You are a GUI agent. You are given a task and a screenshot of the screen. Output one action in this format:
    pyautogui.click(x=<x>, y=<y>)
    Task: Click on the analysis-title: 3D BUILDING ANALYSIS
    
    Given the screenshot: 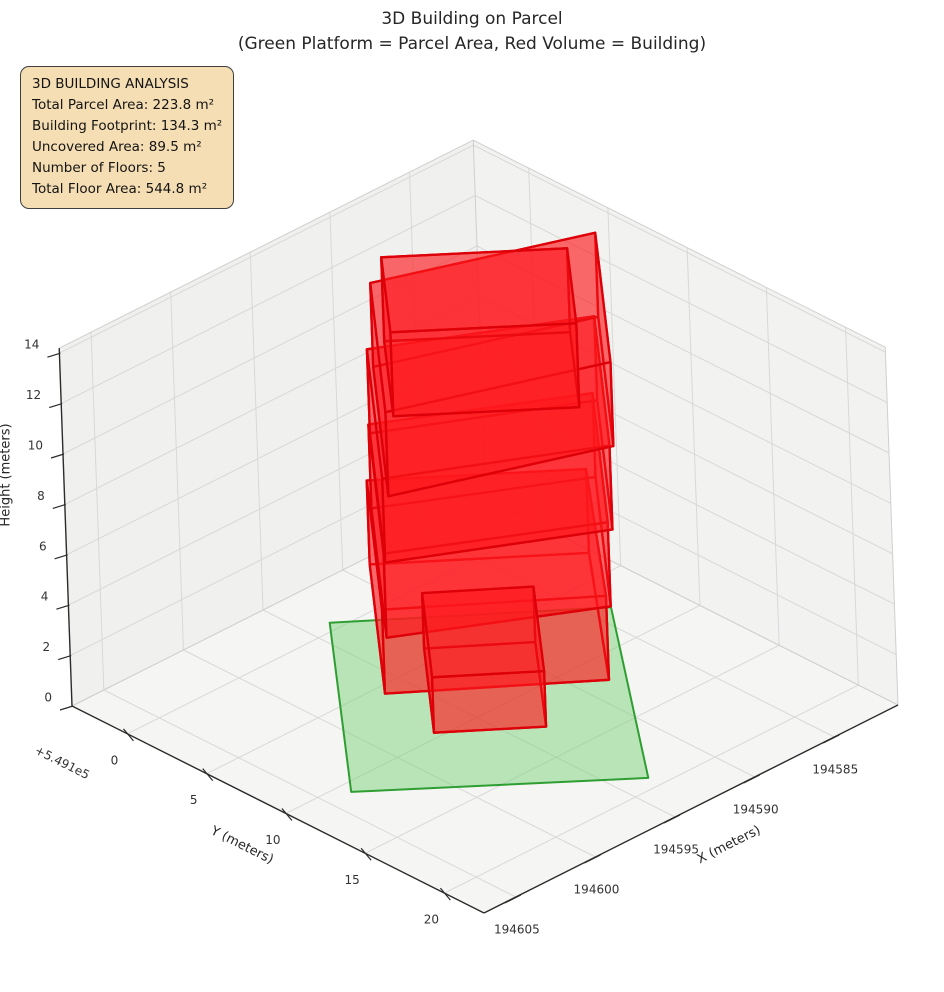 What is the action you would take?
    pyautogui.click(x=110, y=84)
    